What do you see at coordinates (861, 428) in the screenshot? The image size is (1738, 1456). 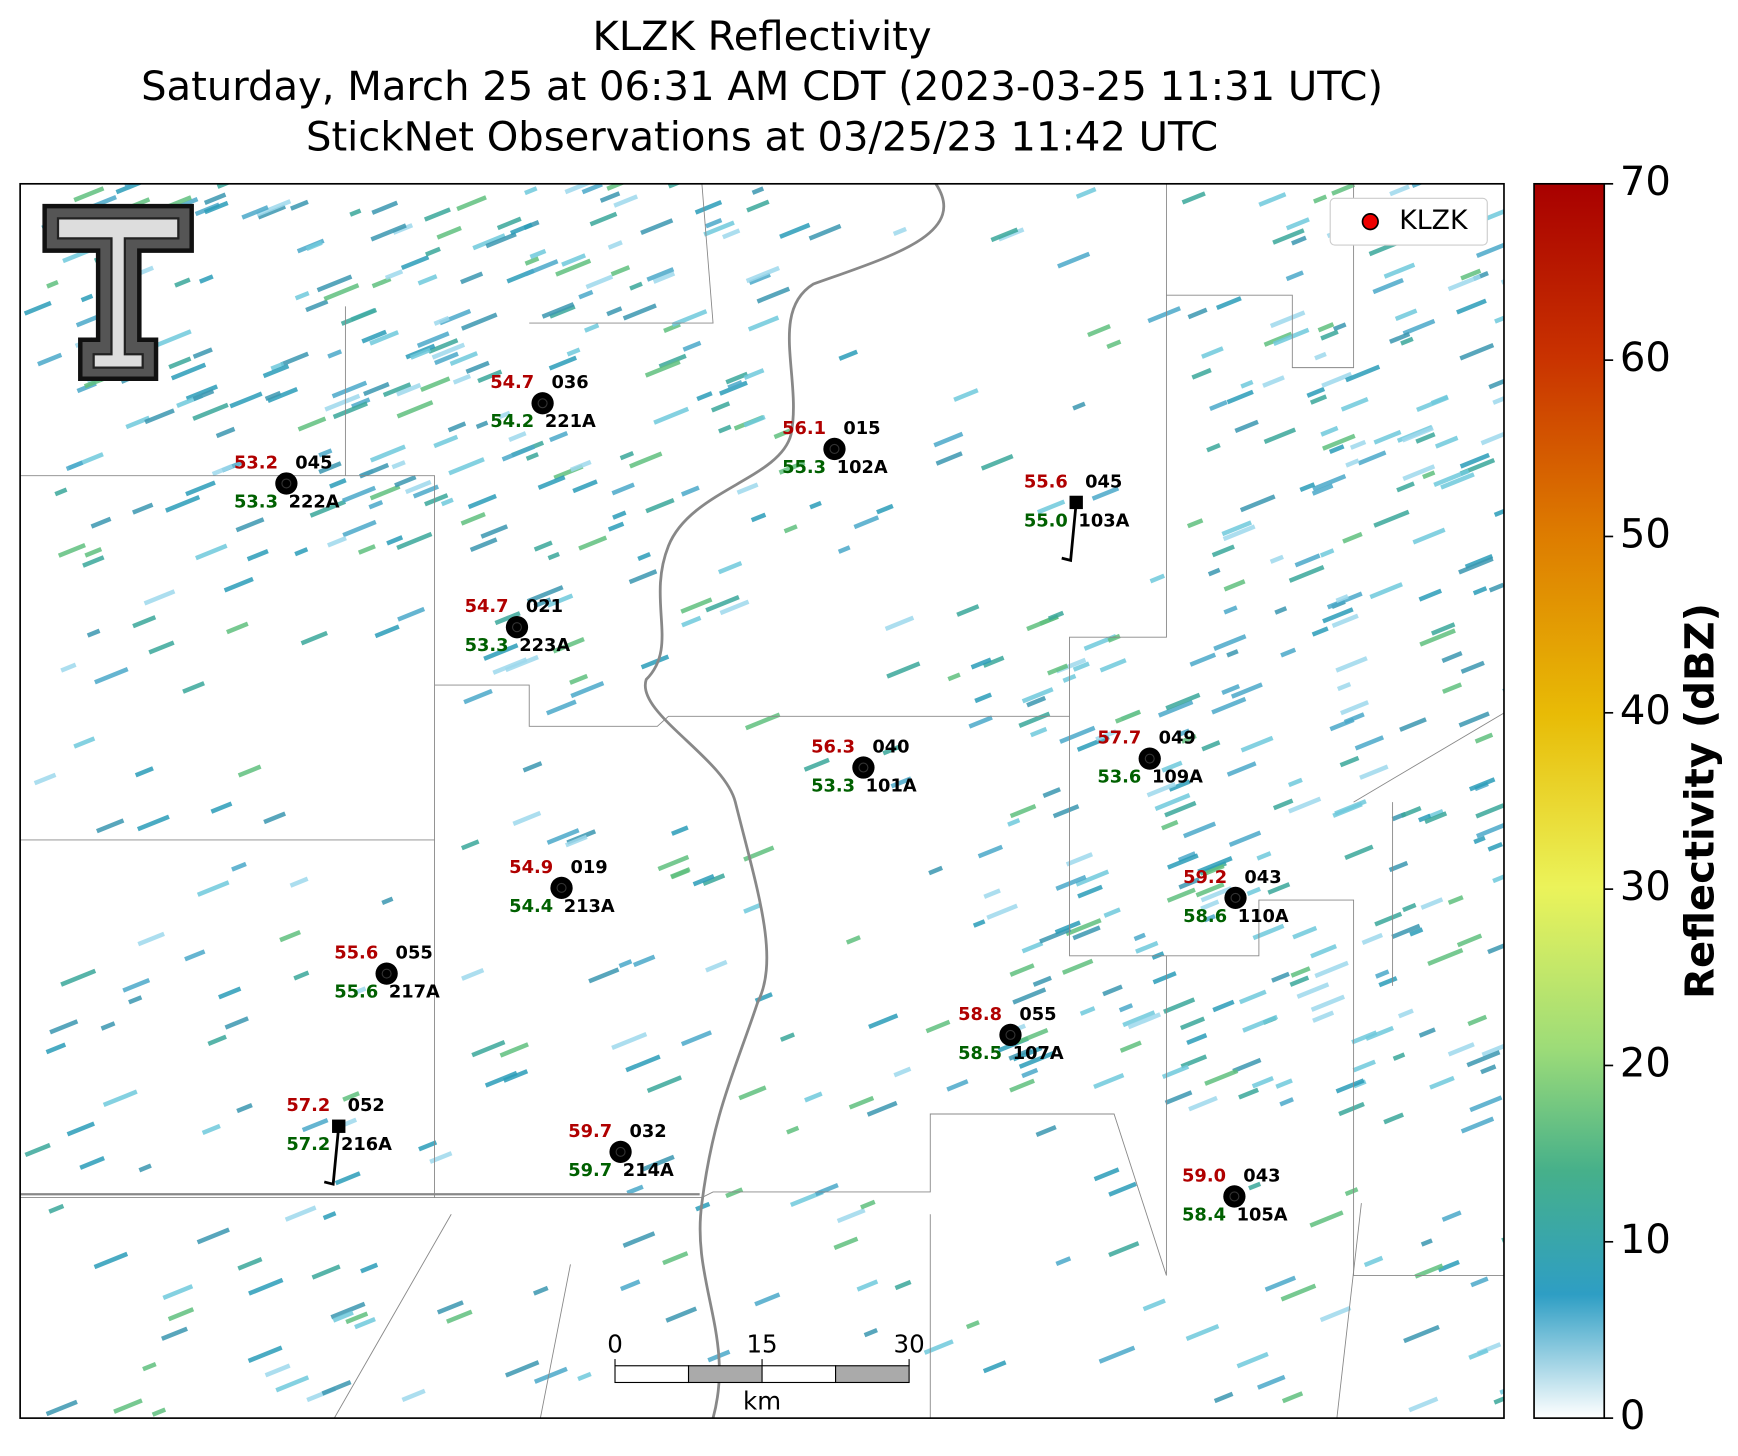 I see `wind-direction: 015` at bounding box center [861, 428].